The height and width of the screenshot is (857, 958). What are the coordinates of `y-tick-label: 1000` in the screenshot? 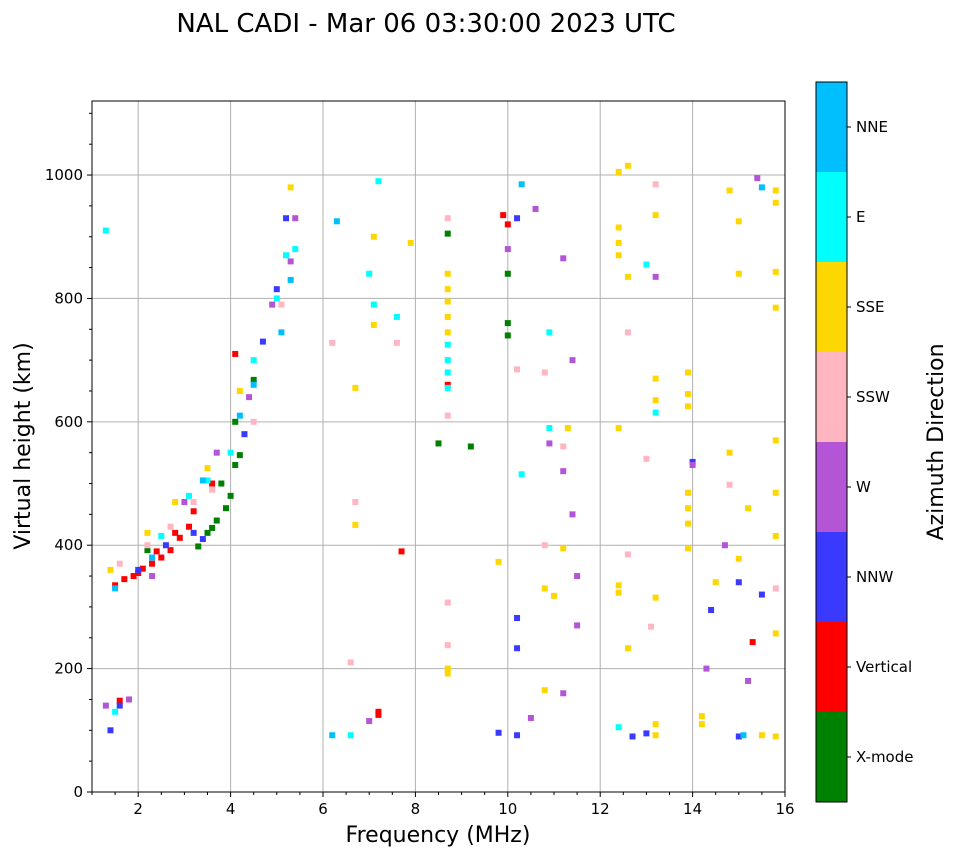 It's located at (64, 175).